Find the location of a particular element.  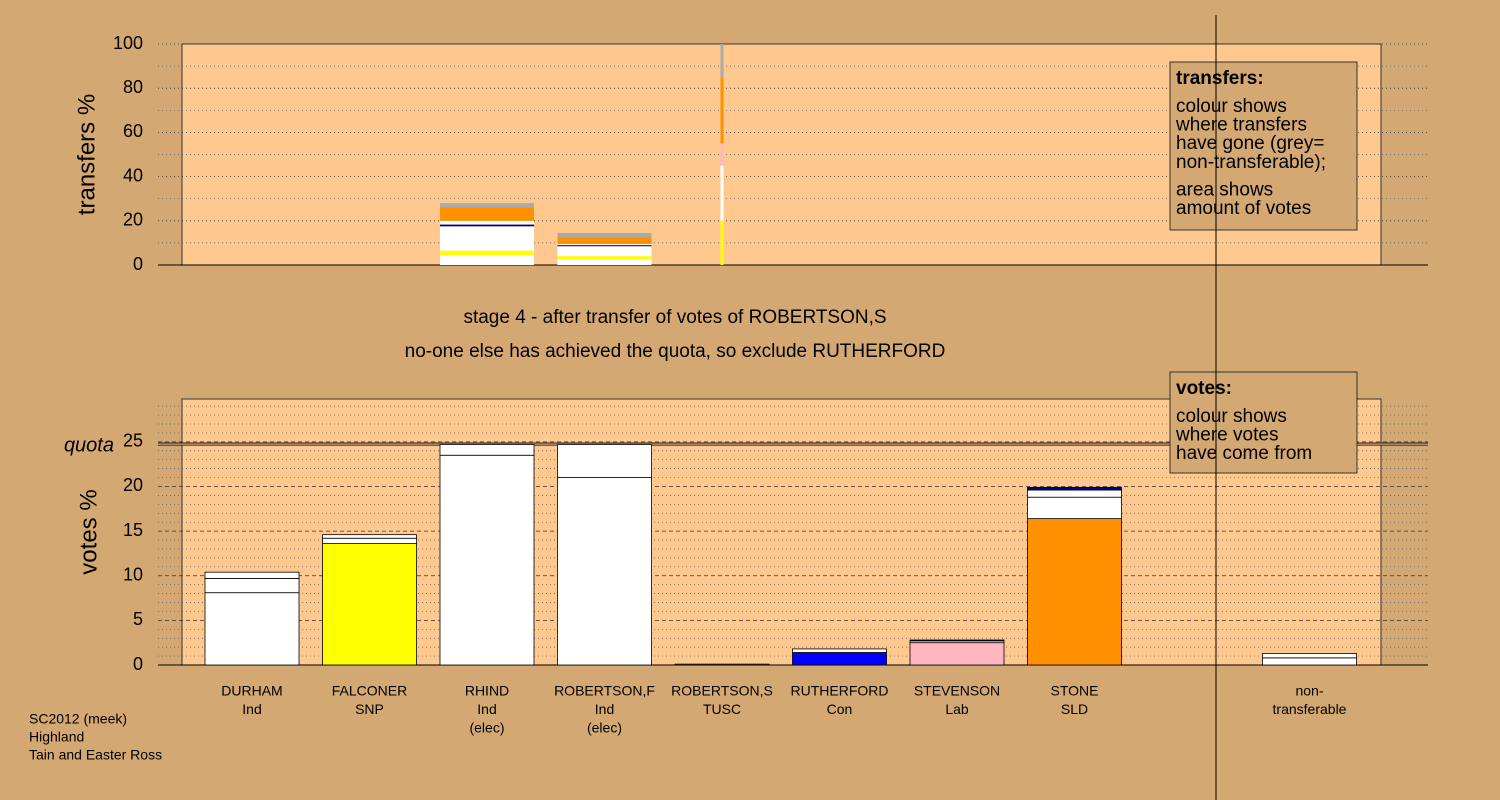

note-line: amount of votes is located at coordinates (1243, 208).